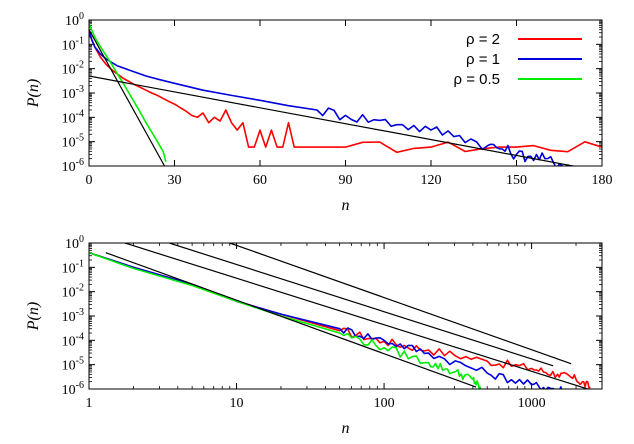 The width and height of the screenshot is (634, 444). Describe the element at coordinates (483, 59) in the screenshot. I see `legend-entry: ρ = 1` at that location.